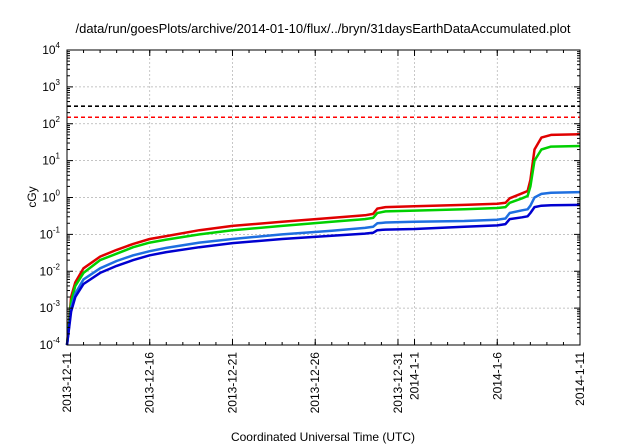  What do you see at coordinates (50, 307) in the screenshot?
I see `y-tick-label: 10⁻³` at bounding box center [50, 307].